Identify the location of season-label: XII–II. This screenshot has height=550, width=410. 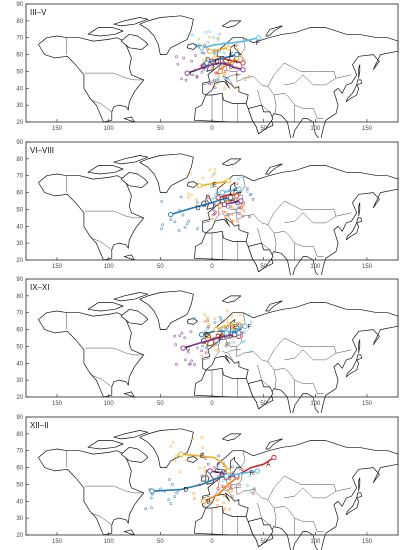
(39, 425).